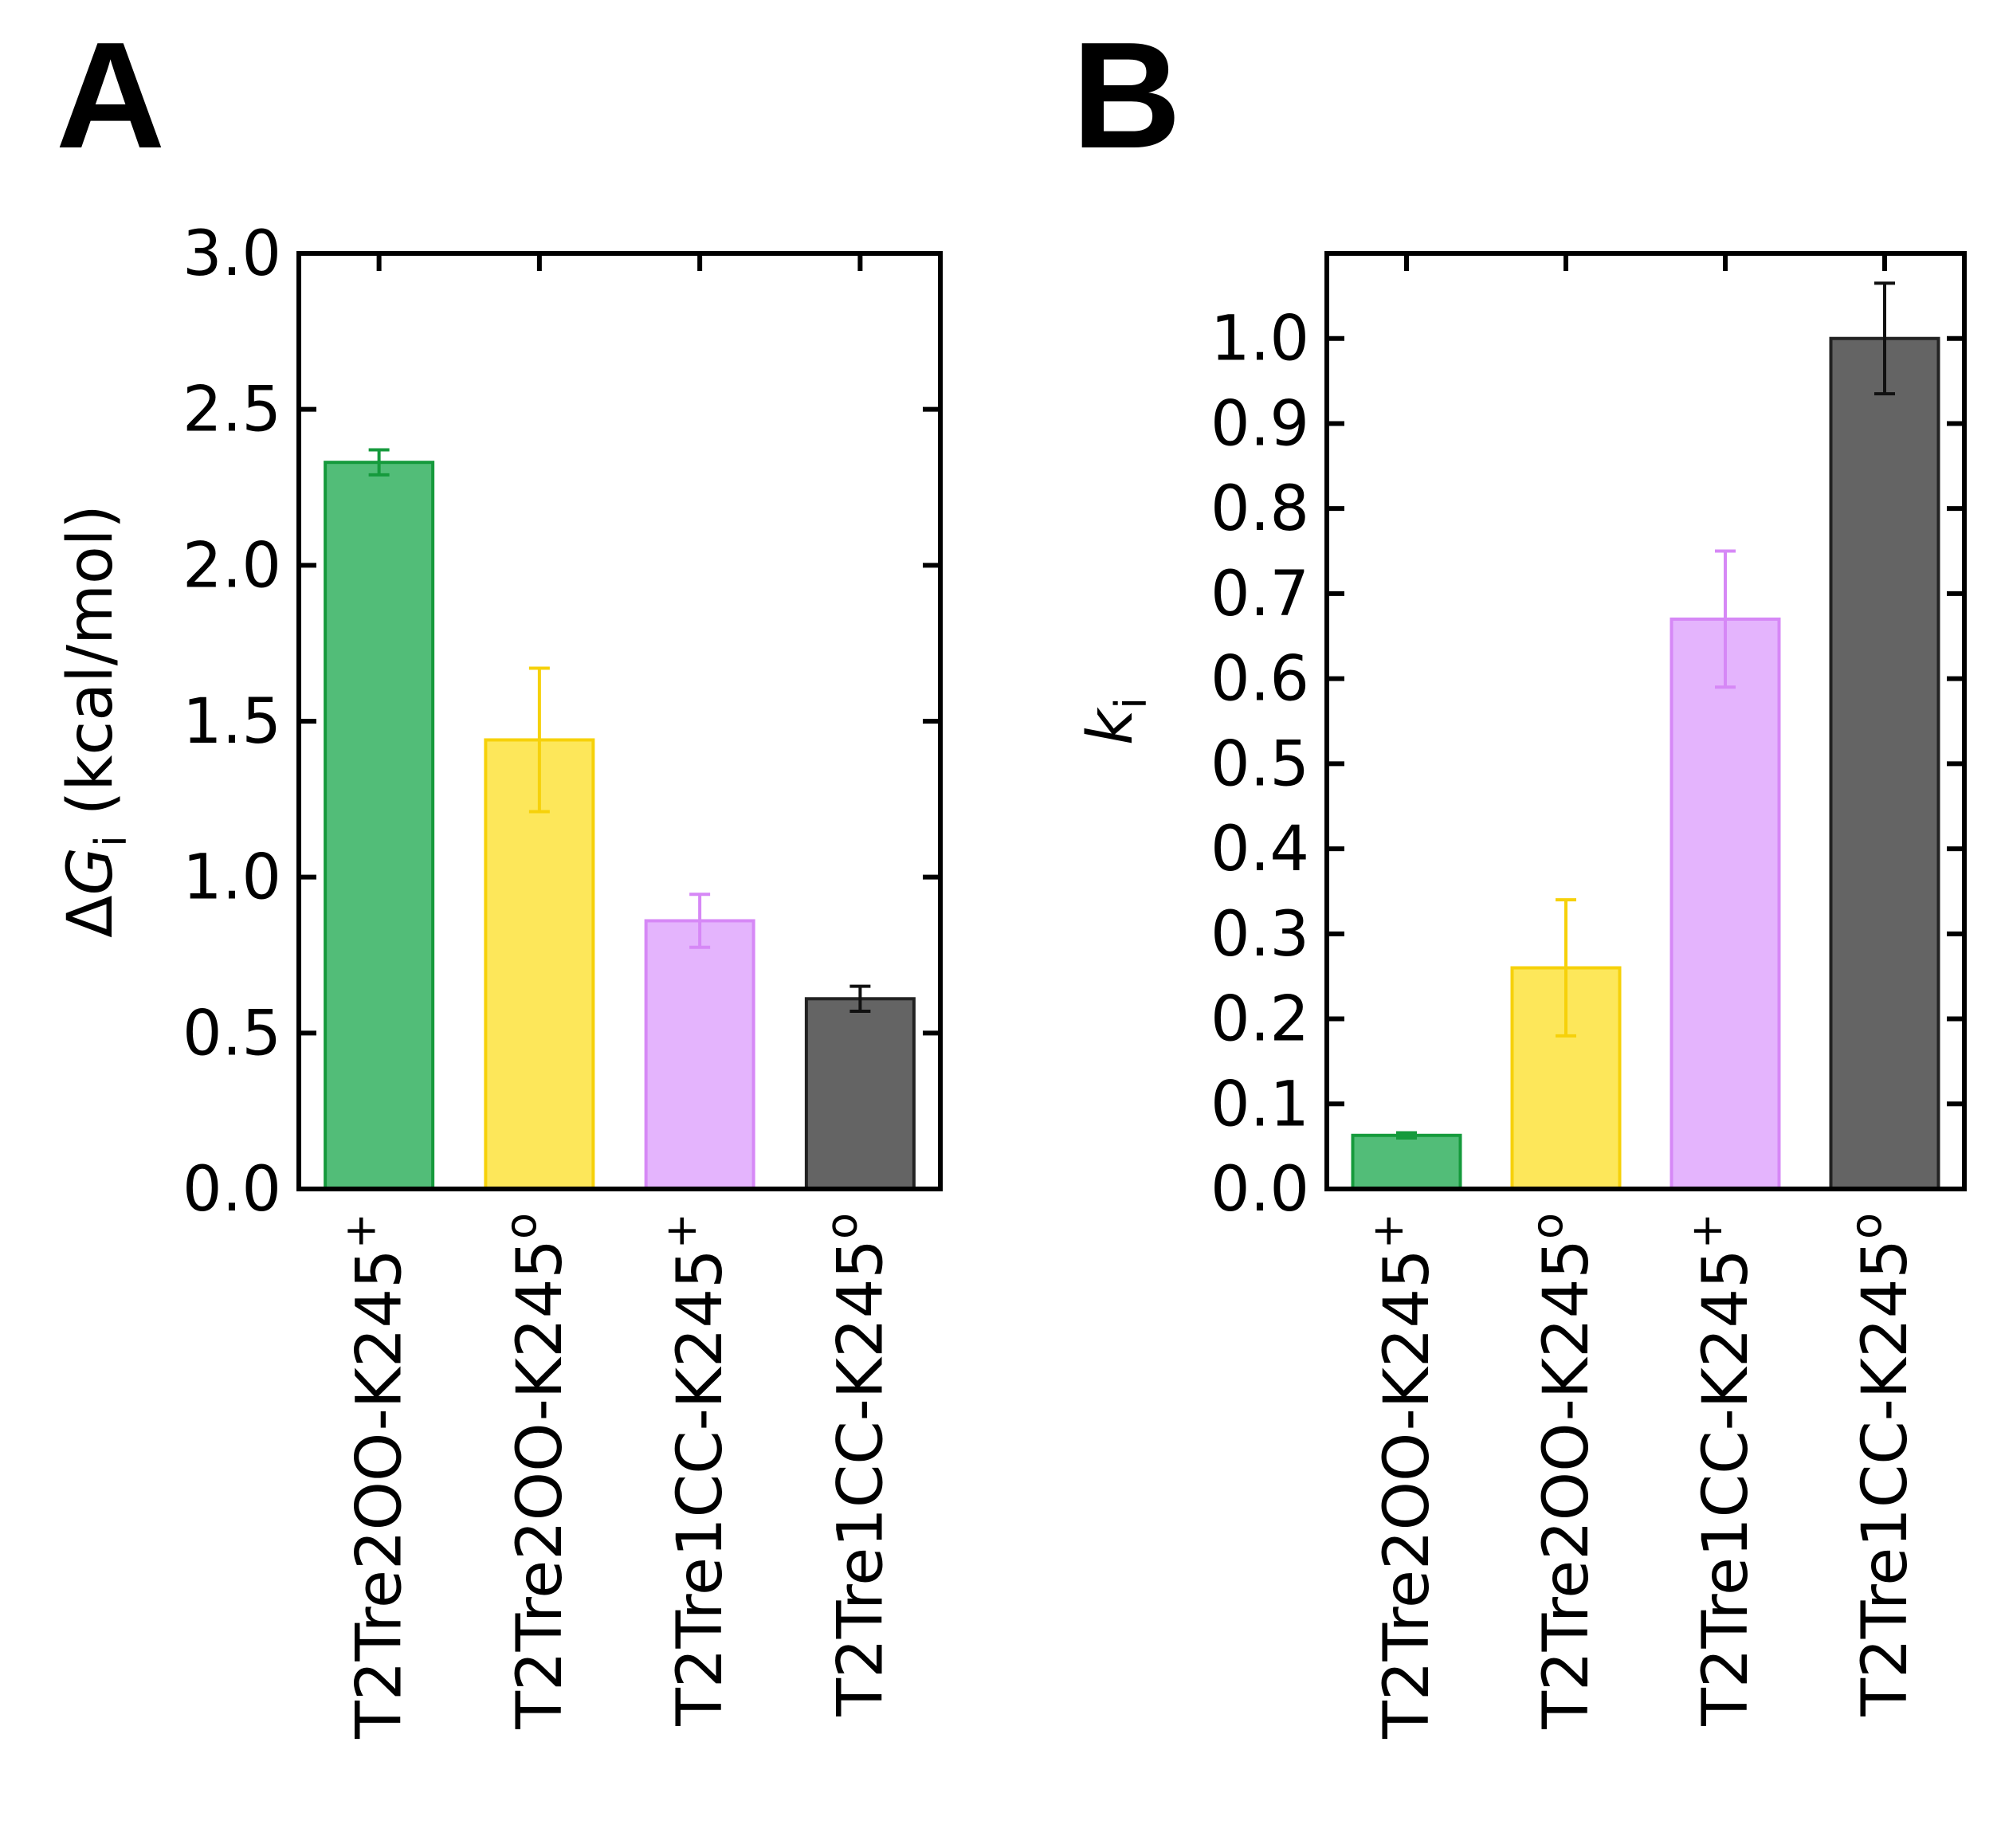 The height and width of the screenshot is (1848, 2001). I want to click on y-tick-label: 2.5, so click(231, 411).